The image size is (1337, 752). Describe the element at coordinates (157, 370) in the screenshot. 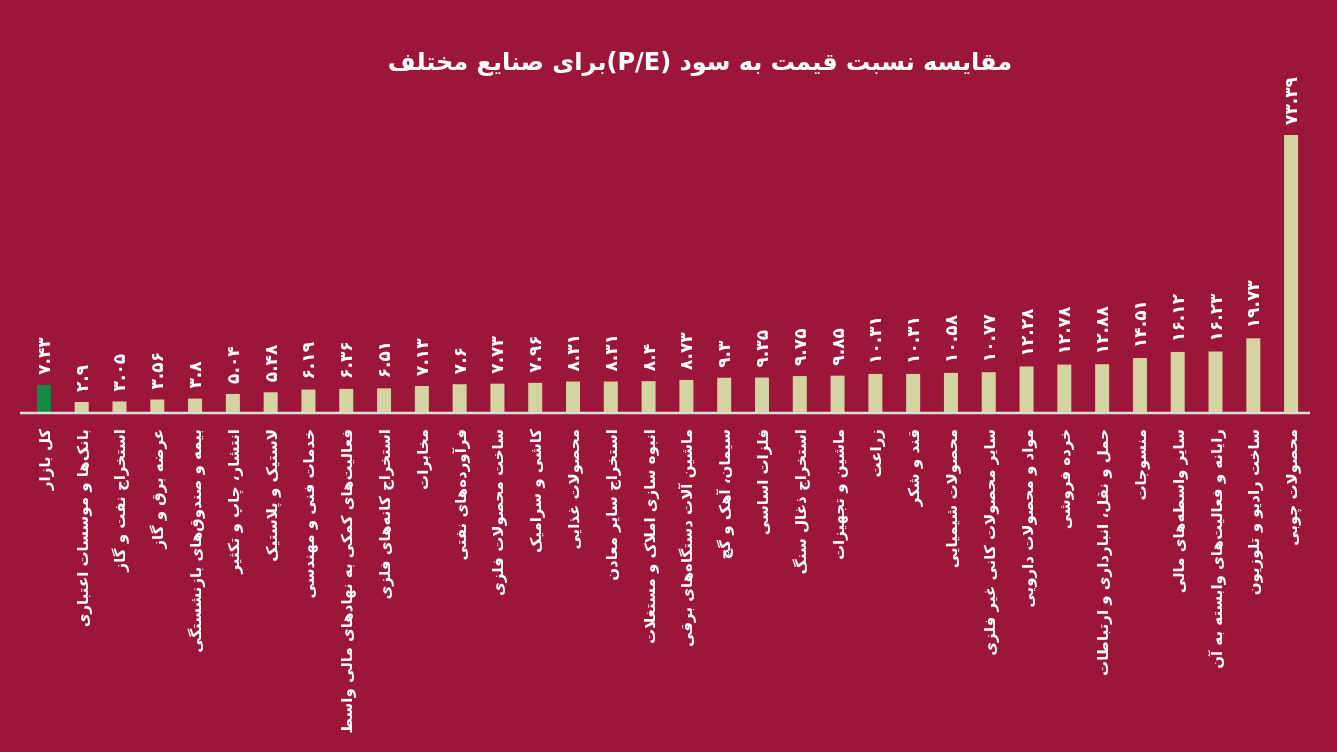

I see `data-label: ۳.۵۶` at that location.